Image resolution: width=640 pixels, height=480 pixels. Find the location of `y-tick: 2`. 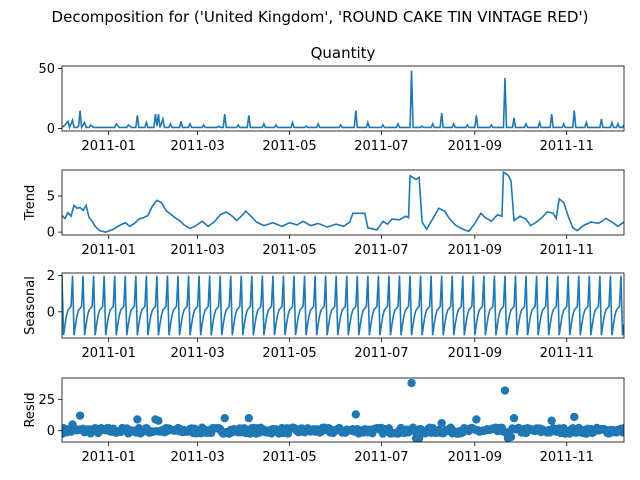

y-tick: 2 is located at coordinates (54, 276).